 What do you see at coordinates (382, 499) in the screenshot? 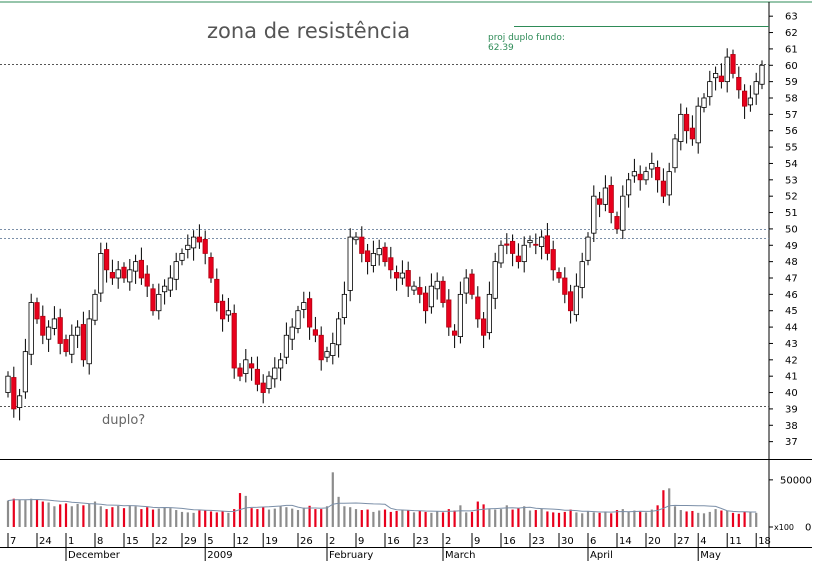
I see `volume-bars` at bounding box center [382, 499].